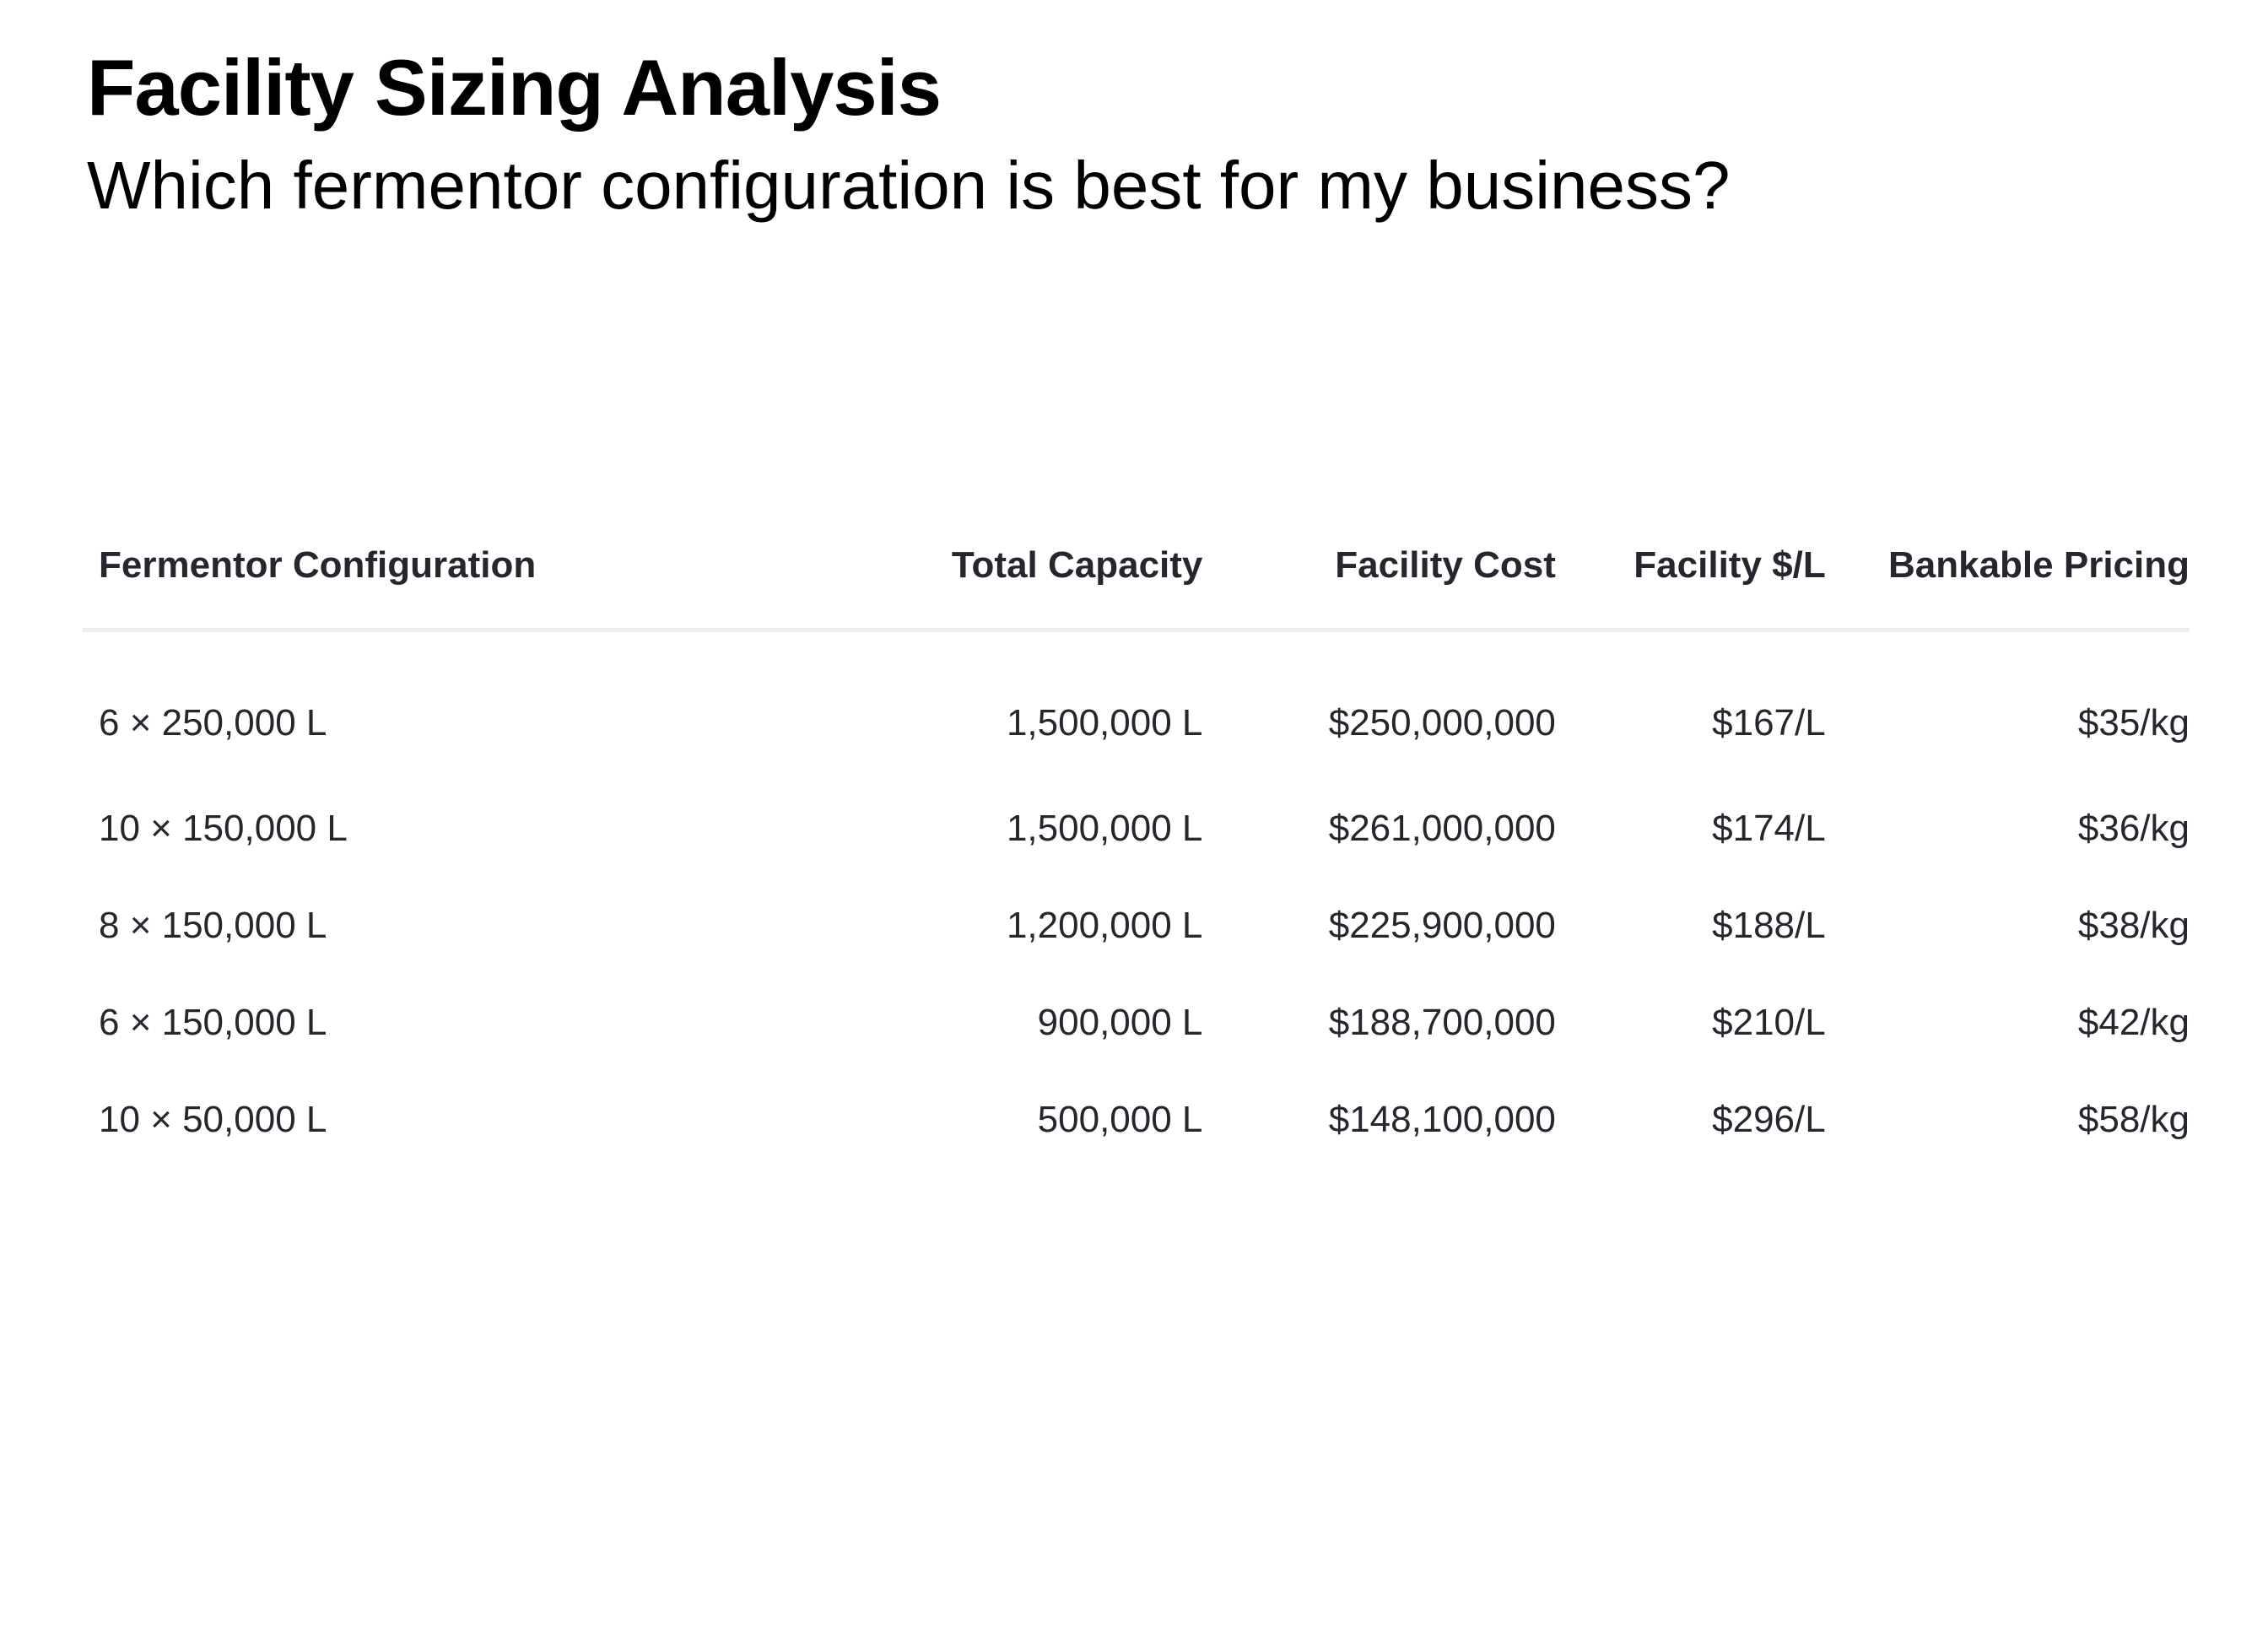 Image resolution: width=2268 pixels, height=1649 pixels. Describe the element at coordinates (2133, 1119) in the screenshot. I see `cell-bankable-pricing: $58/kg` at that location.